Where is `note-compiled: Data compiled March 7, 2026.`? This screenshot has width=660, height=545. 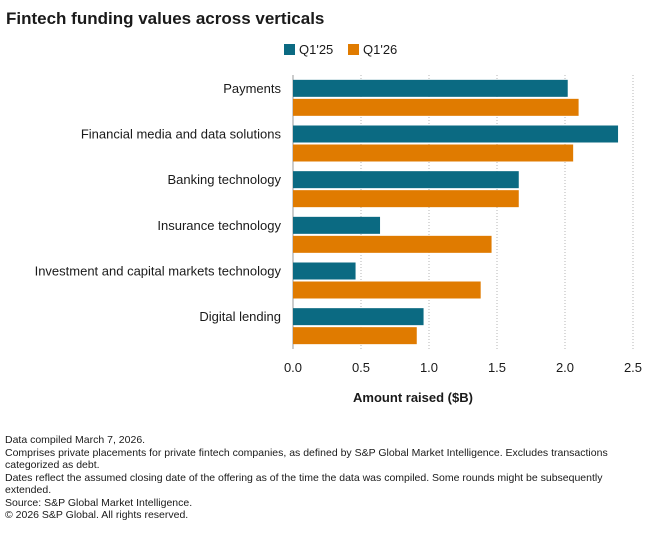
note-compiled: Data compiled March 7, 2026. is located at coordinates (75, 440).